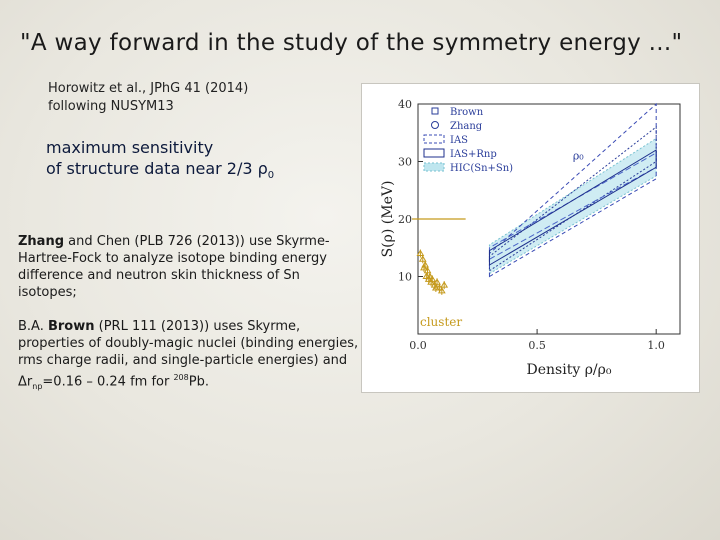 This screenshot has width=720, height=540. I want to click on legend-swatch-hic, so click(434, 167).